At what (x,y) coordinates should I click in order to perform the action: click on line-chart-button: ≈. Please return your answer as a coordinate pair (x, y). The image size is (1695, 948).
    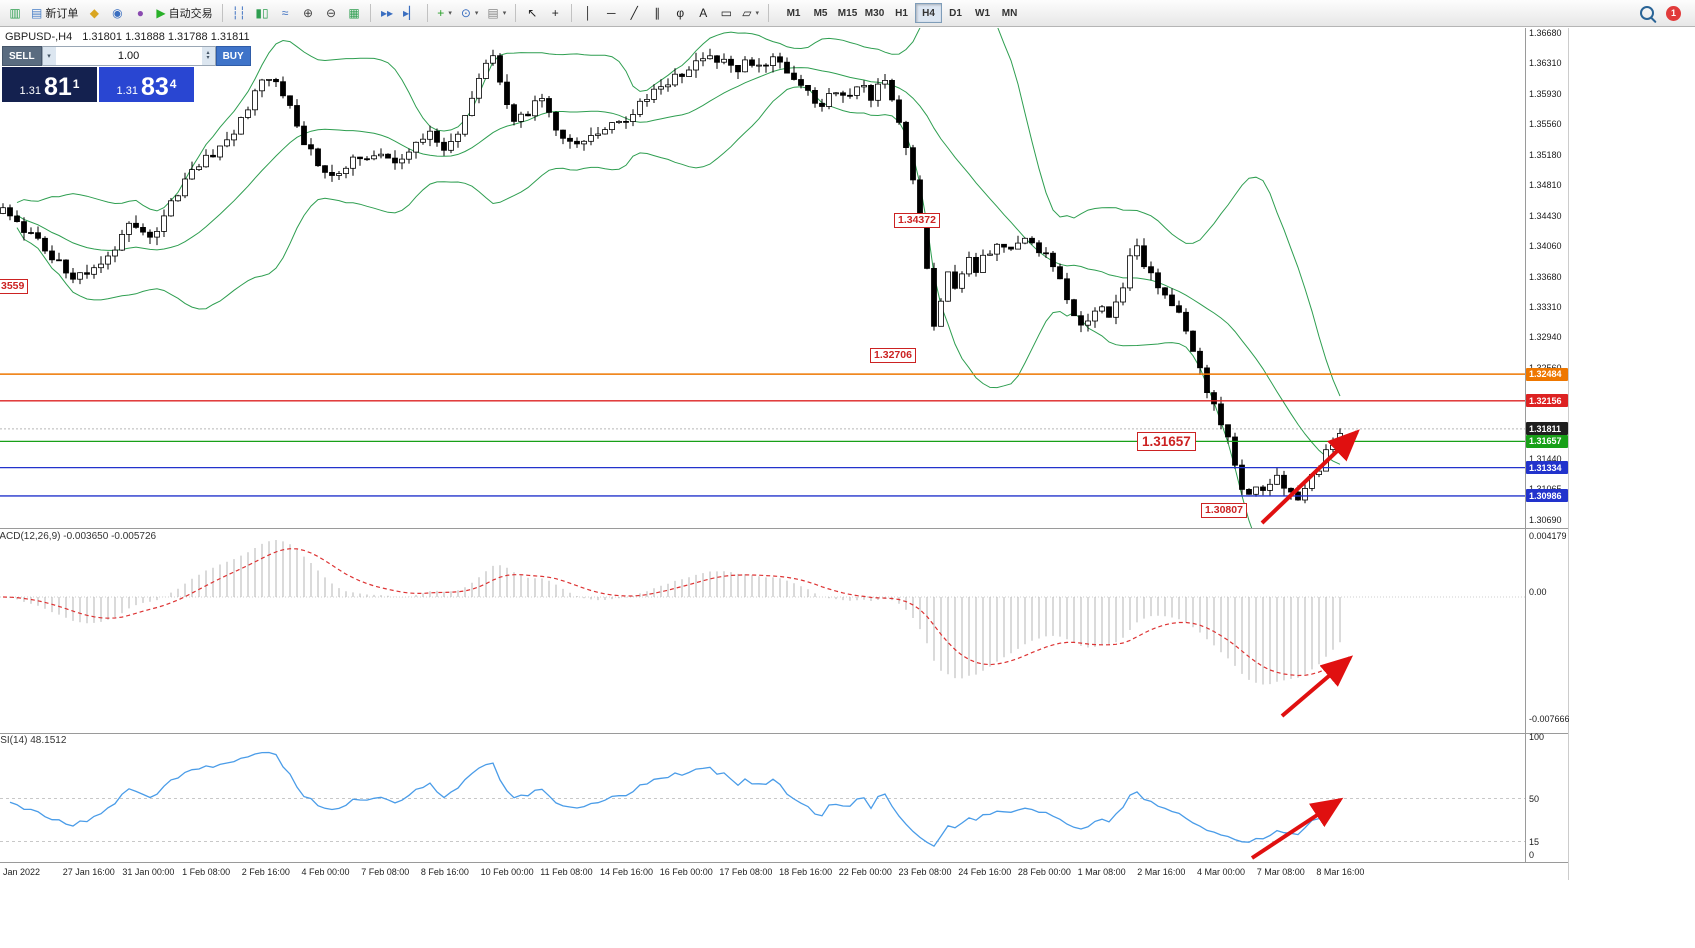
    Looking at the image, I should click on (285, 13).